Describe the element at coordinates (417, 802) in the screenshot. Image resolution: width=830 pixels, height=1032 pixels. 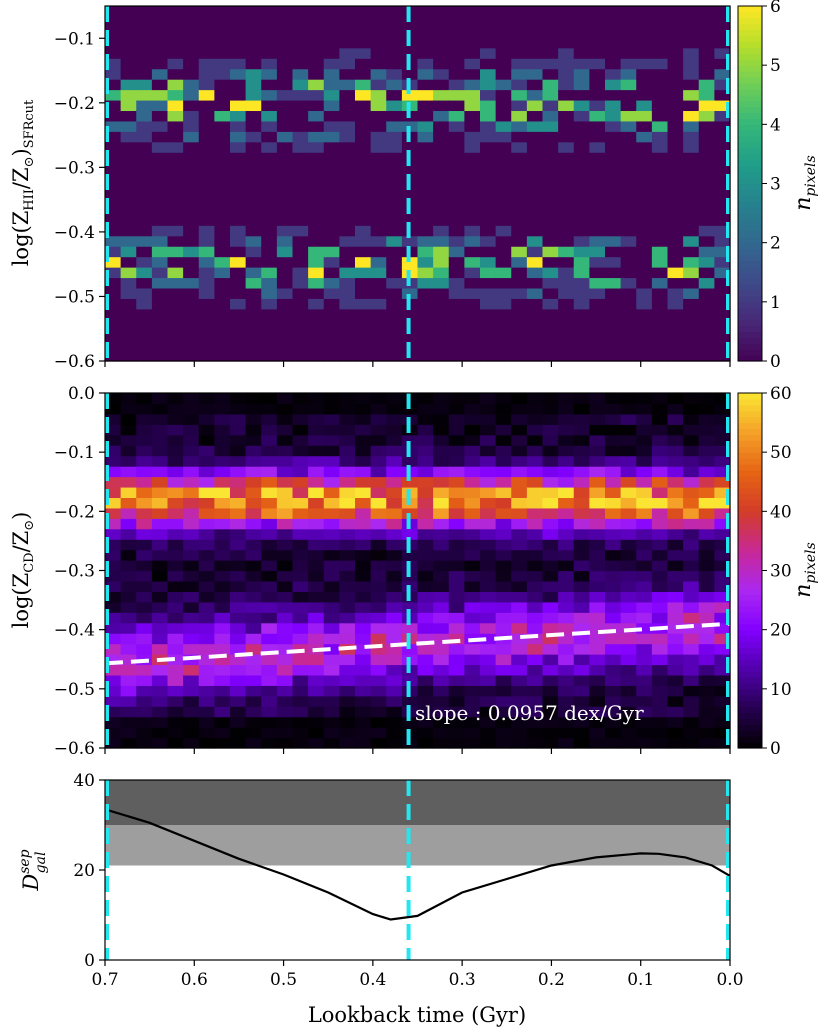
I see `shaded-band` at that location.